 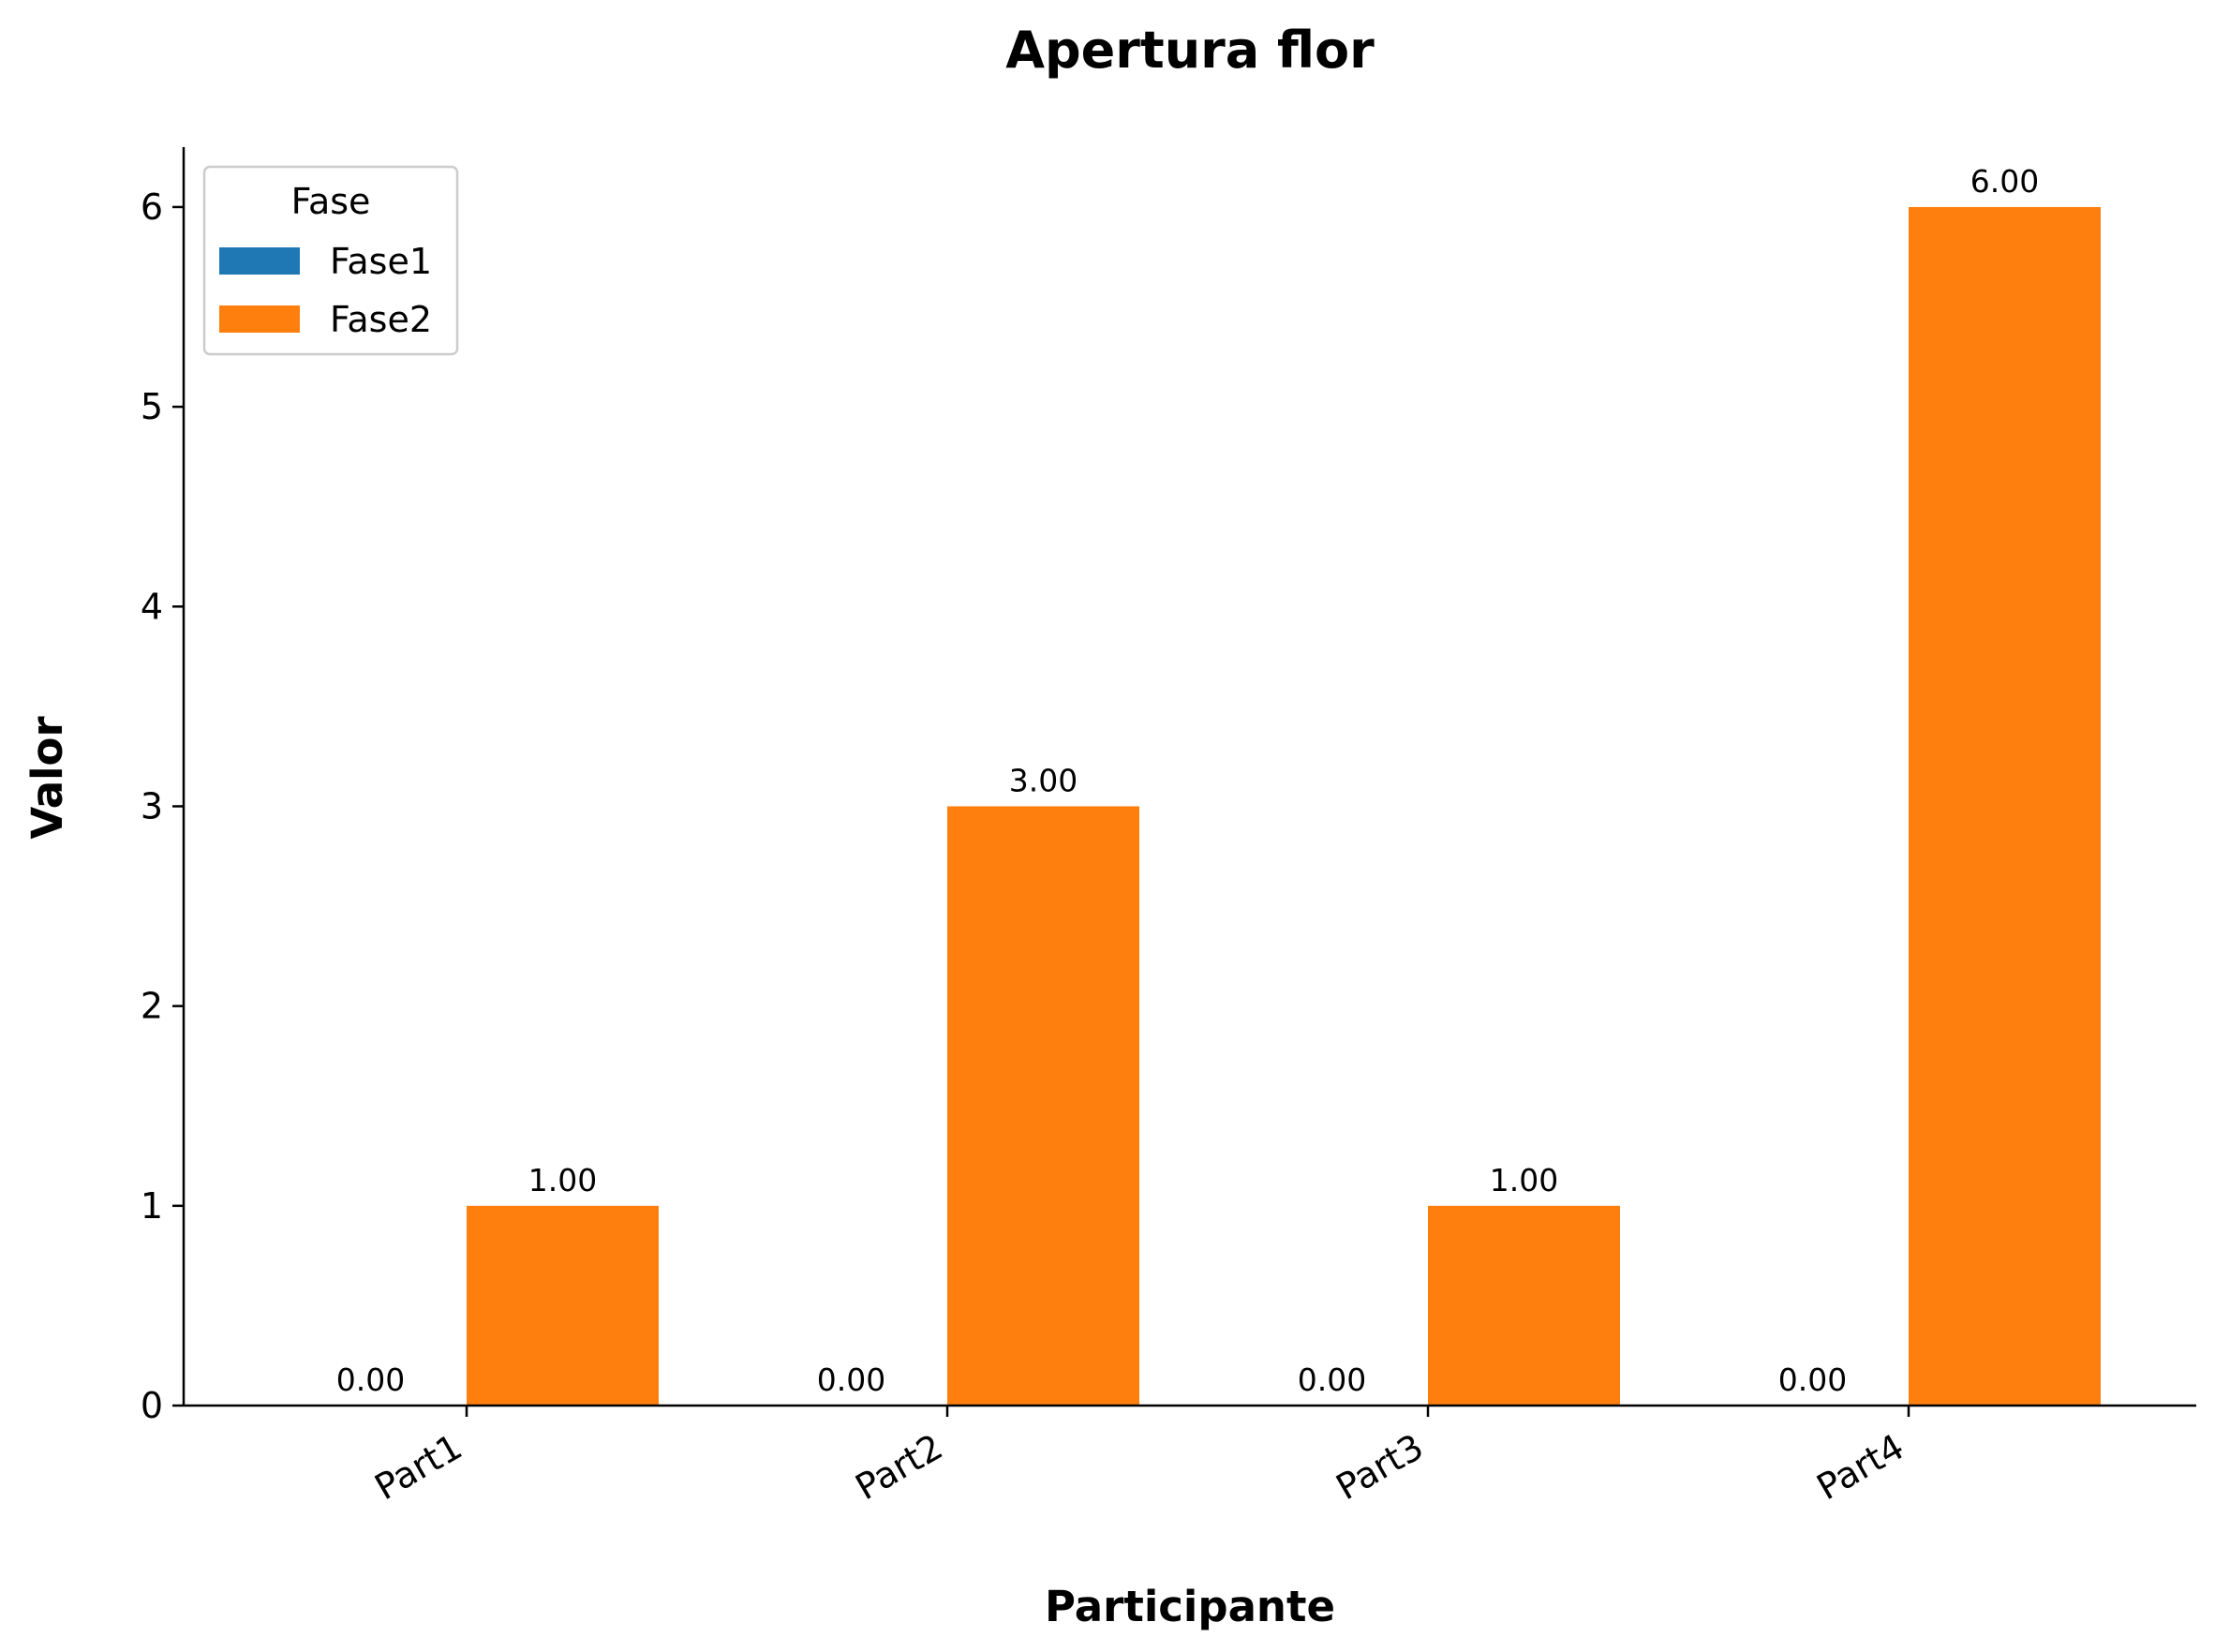 I want to click on legend-swatch-fase2, so click(x=259, y=319).